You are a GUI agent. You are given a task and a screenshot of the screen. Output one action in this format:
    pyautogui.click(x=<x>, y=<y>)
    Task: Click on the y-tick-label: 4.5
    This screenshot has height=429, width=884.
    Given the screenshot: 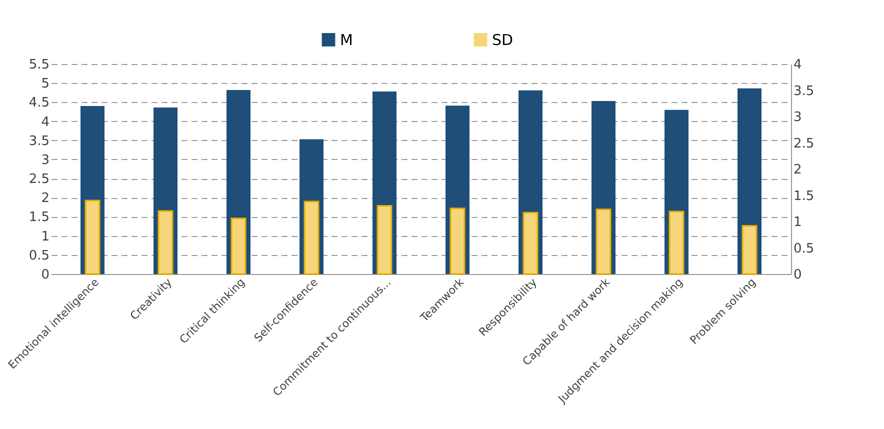 What is the action you would take?
    pyautogui.click(x=39, y=103)
    